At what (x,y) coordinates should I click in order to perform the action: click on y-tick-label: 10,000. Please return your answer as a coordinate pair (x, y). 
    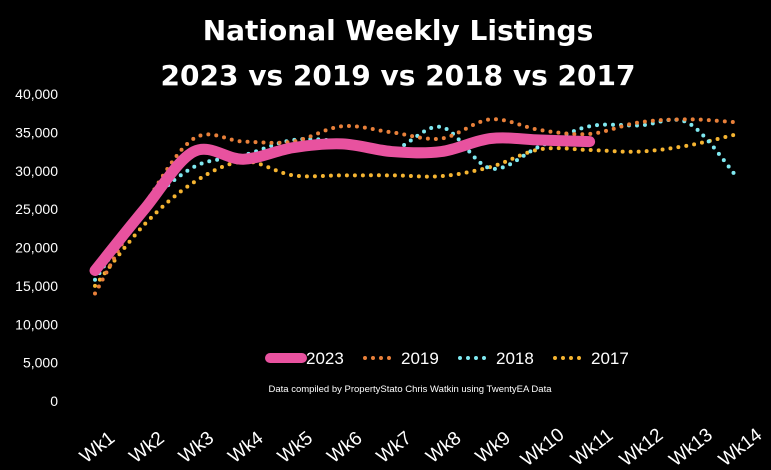
    Looking at the image, I should click on (36, 324).